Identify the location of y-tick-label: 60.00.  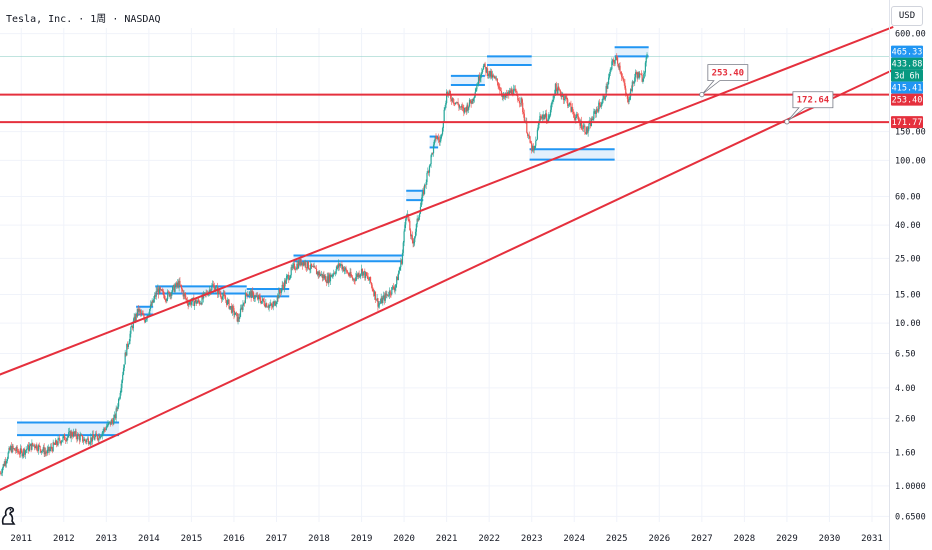
(908, 197).